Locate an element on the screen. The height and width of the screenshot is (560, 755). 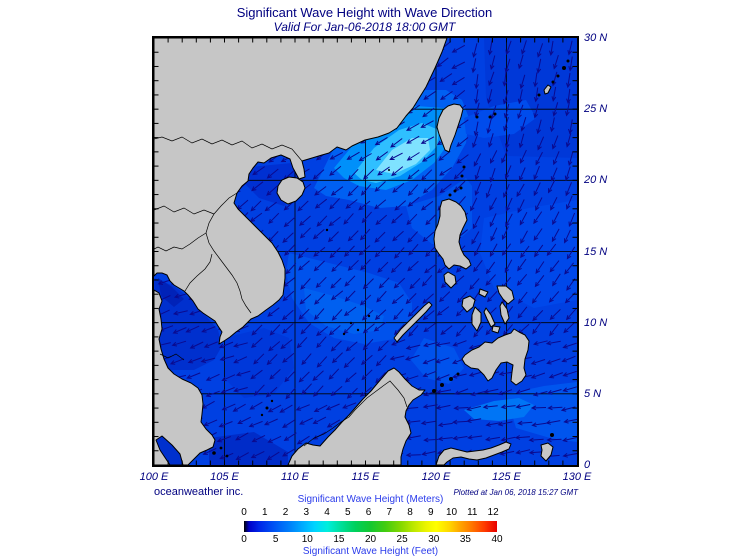
lon-tick-label: 115 E is located at coordinates (365, 477).